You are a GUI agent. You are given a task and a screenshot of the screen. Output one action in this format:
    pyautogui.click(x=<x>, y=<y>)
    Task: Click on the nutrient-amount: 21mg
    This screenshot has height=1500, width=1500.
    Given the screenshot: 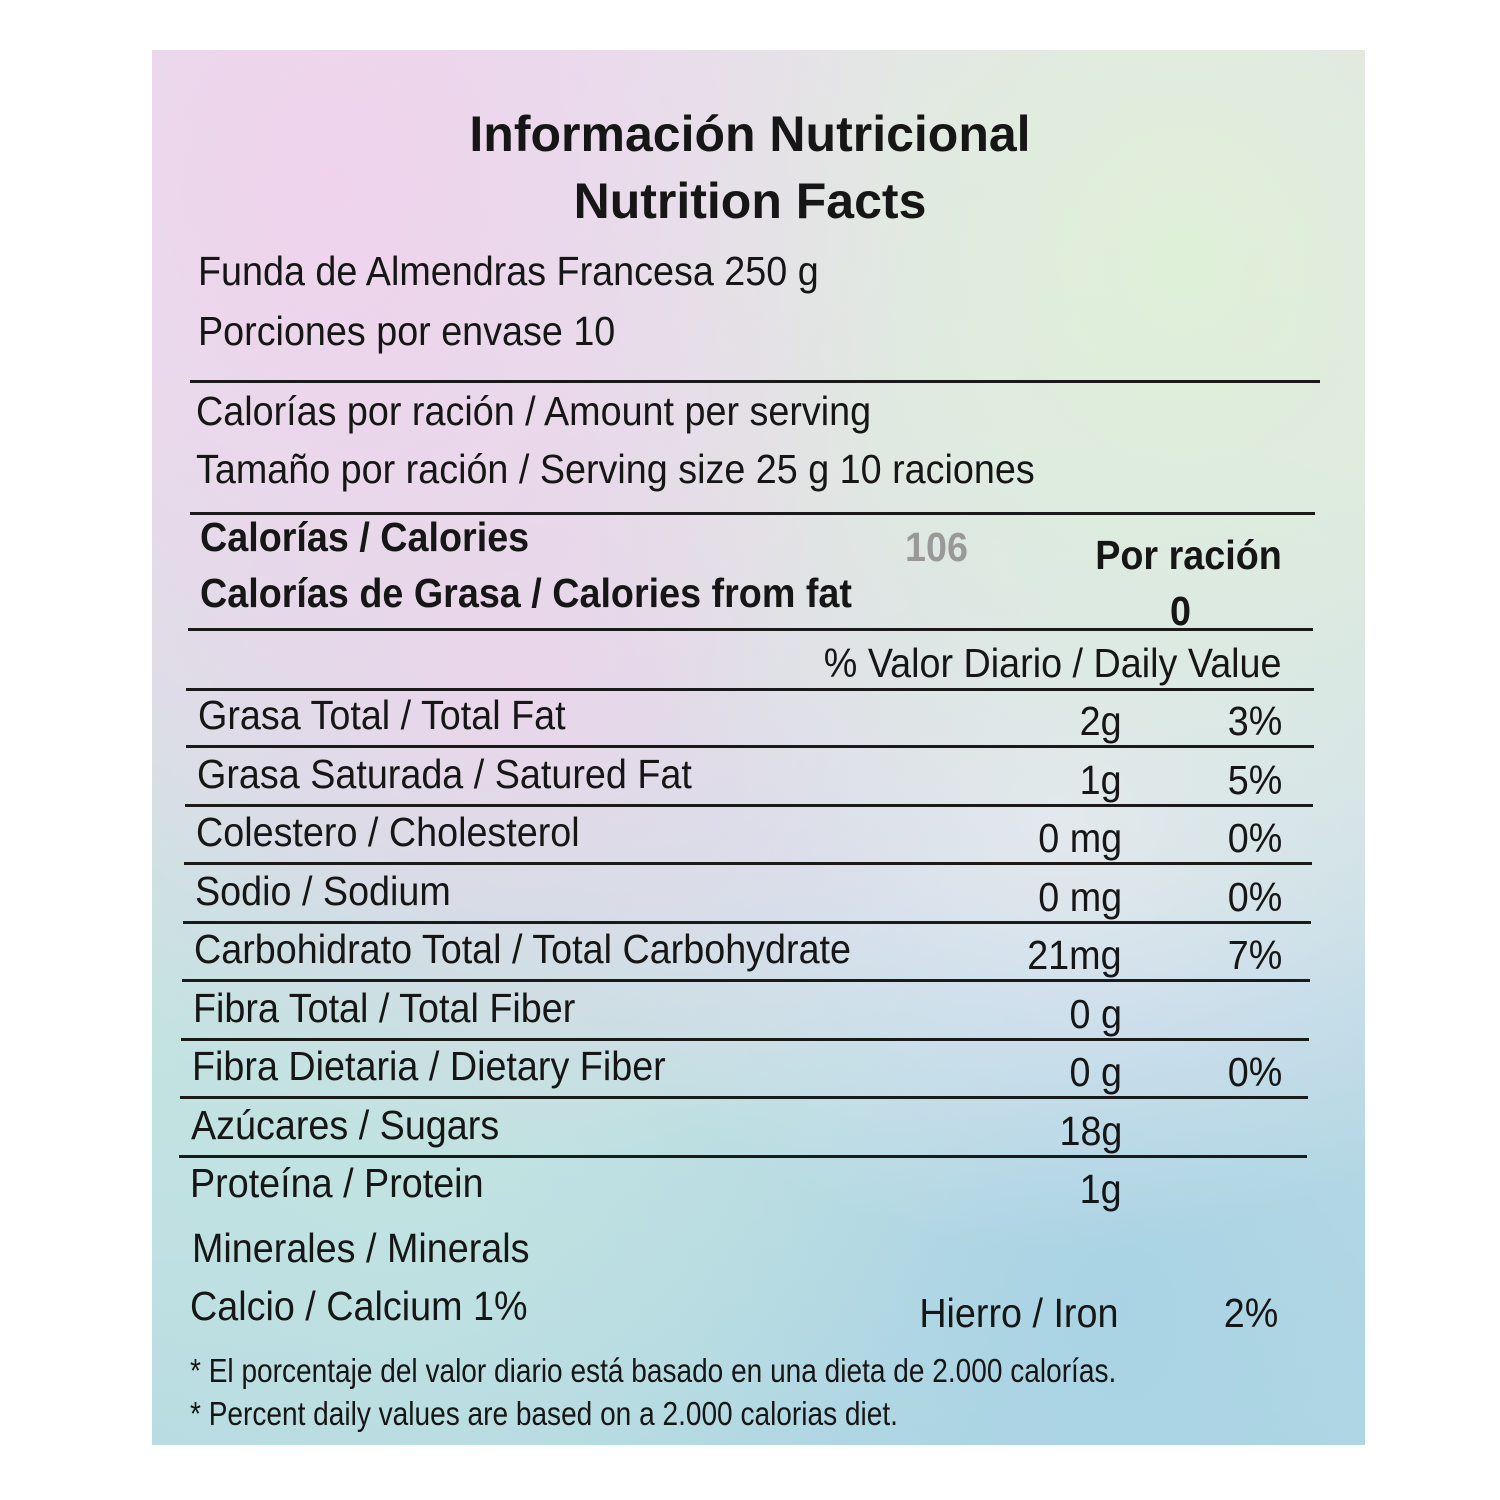 What is the action you would take?
    pyautogui.click(x=1074, y=955)
    